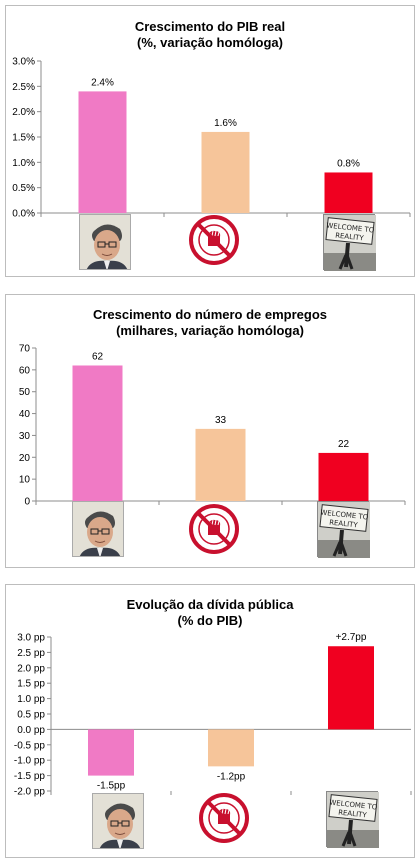 This screenshot has height=864, width=420. I want to click on y-tick-label: 1.5 pp, so click(31, 684).